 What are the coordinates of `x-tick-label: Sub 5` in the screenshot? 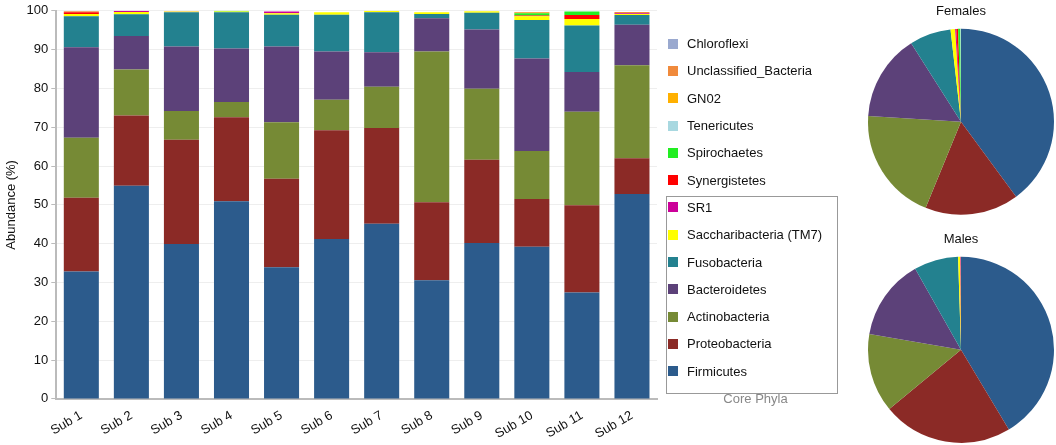 It's located at (266, 422).